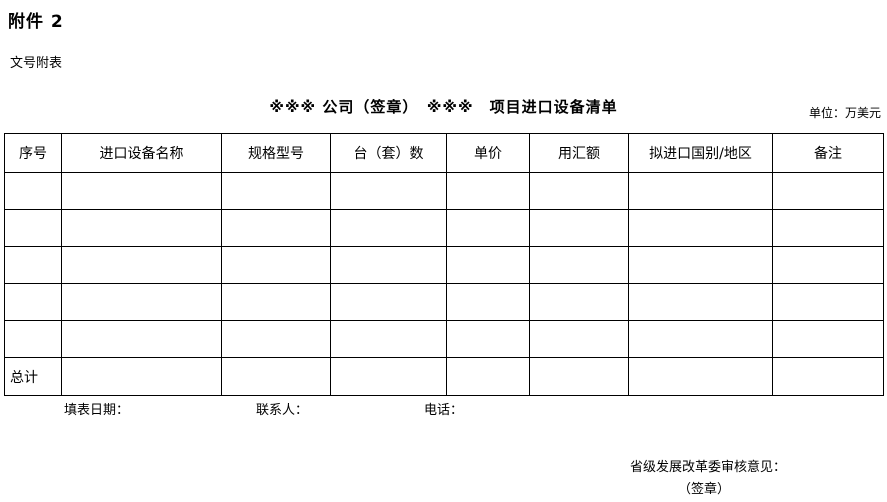 The width and height of the screenshot is (887, 502). What do you see at coordinates (388, 153) in the screenshot?
I see `header-cell-unit-count: 台（套）数` at bounding box center [388, 153].